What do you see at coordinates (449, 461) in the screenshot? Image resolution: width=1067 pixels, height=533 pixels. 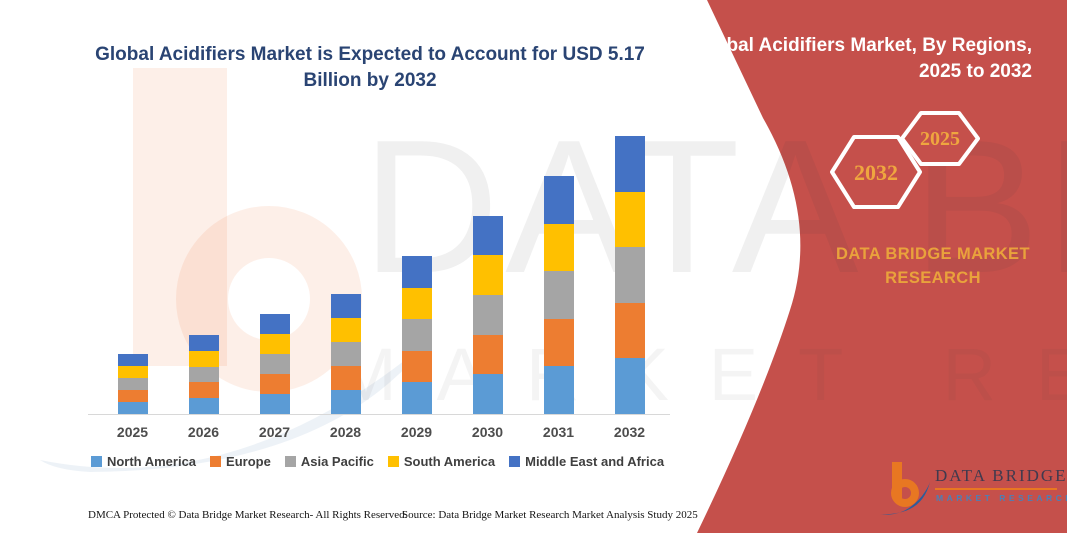 I see `legend-label: South America` at bounding box center [449, 461].